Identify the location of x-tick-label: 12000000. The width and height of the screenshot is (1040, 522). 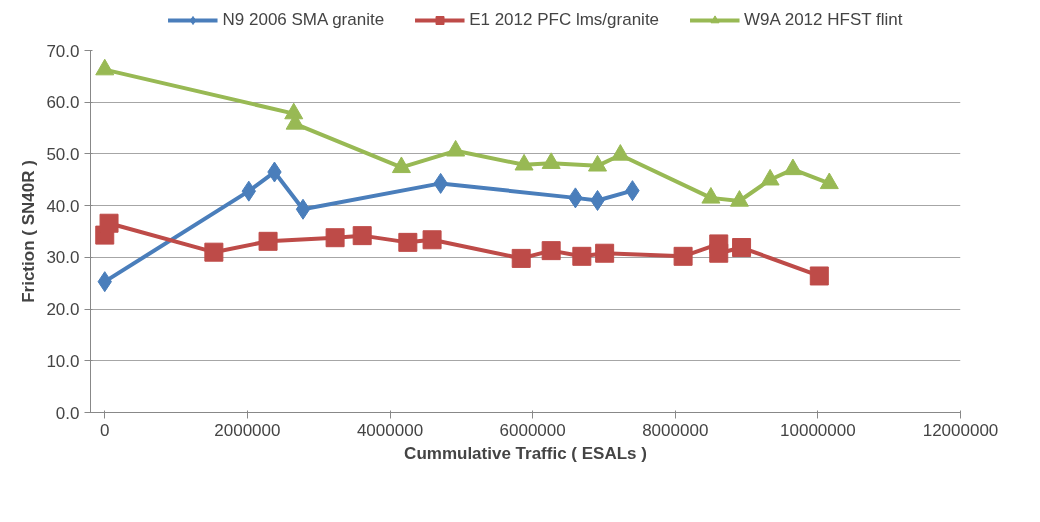
(960, 430).